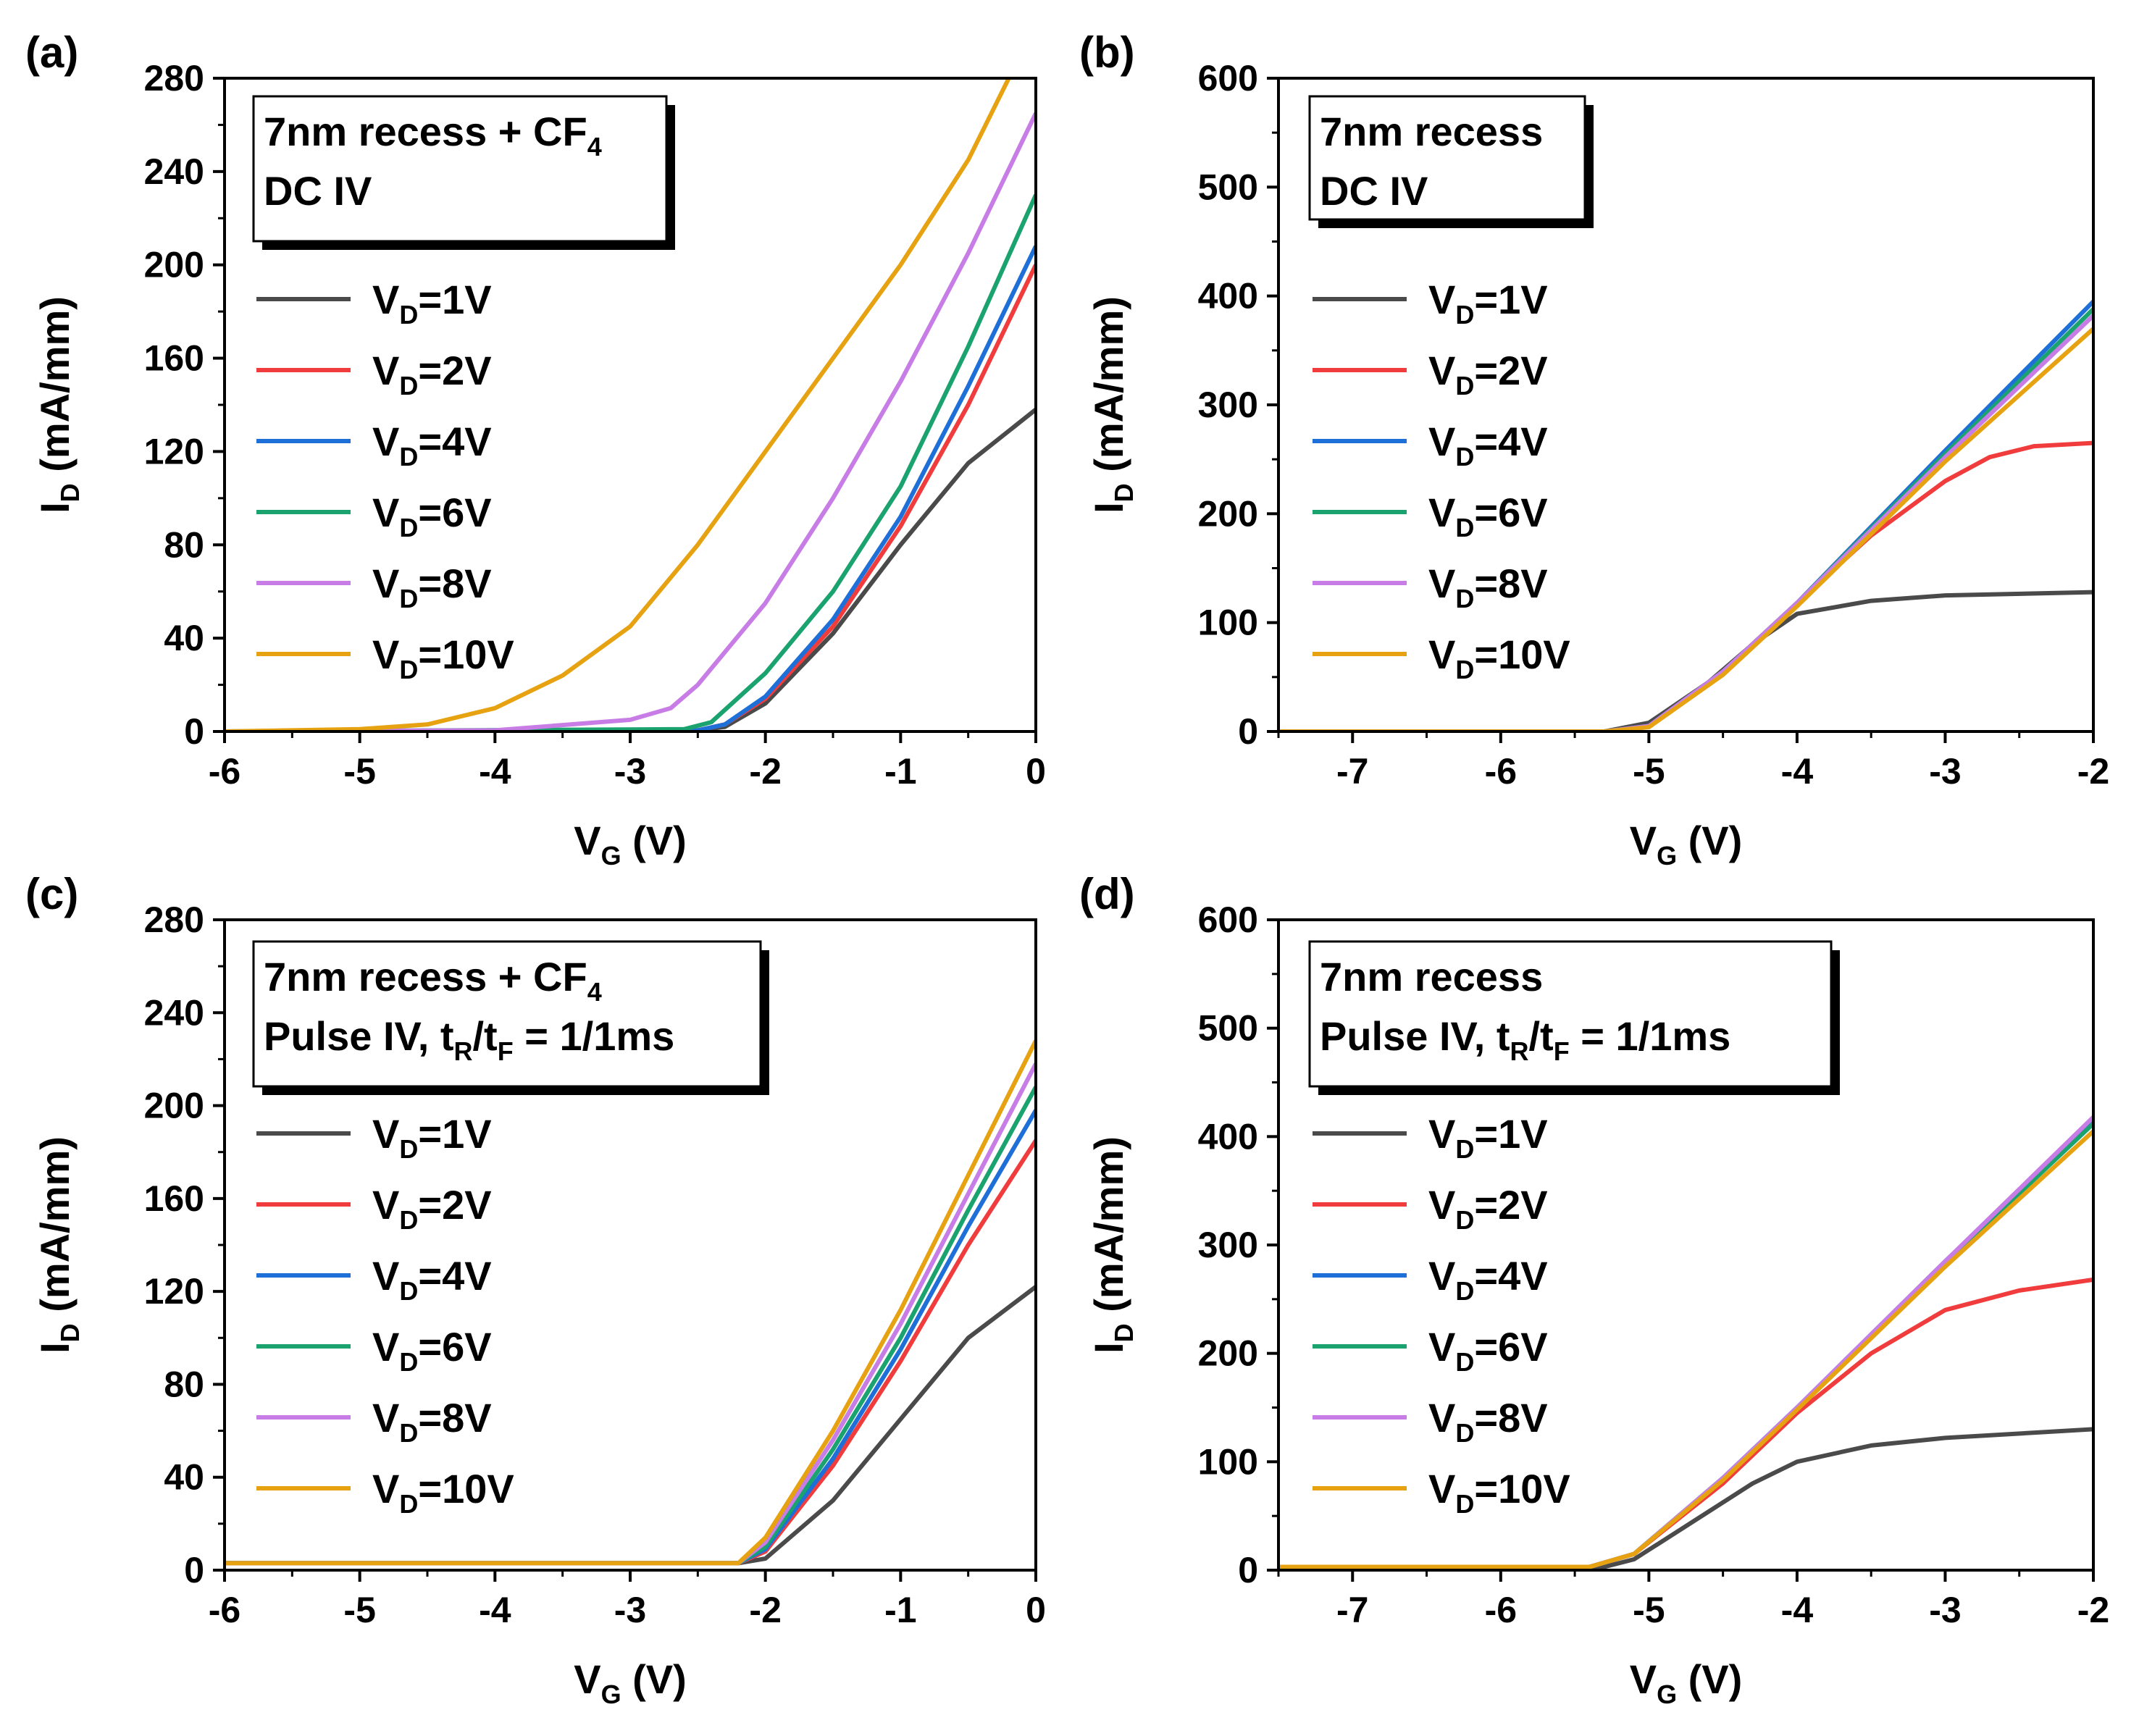 The height and width of the screenshot is (1736, 2139). What do you see at coordinates (630, 488) in the screenshot?
I see `series-line-VD=4V` at bounding box center [630, 488].